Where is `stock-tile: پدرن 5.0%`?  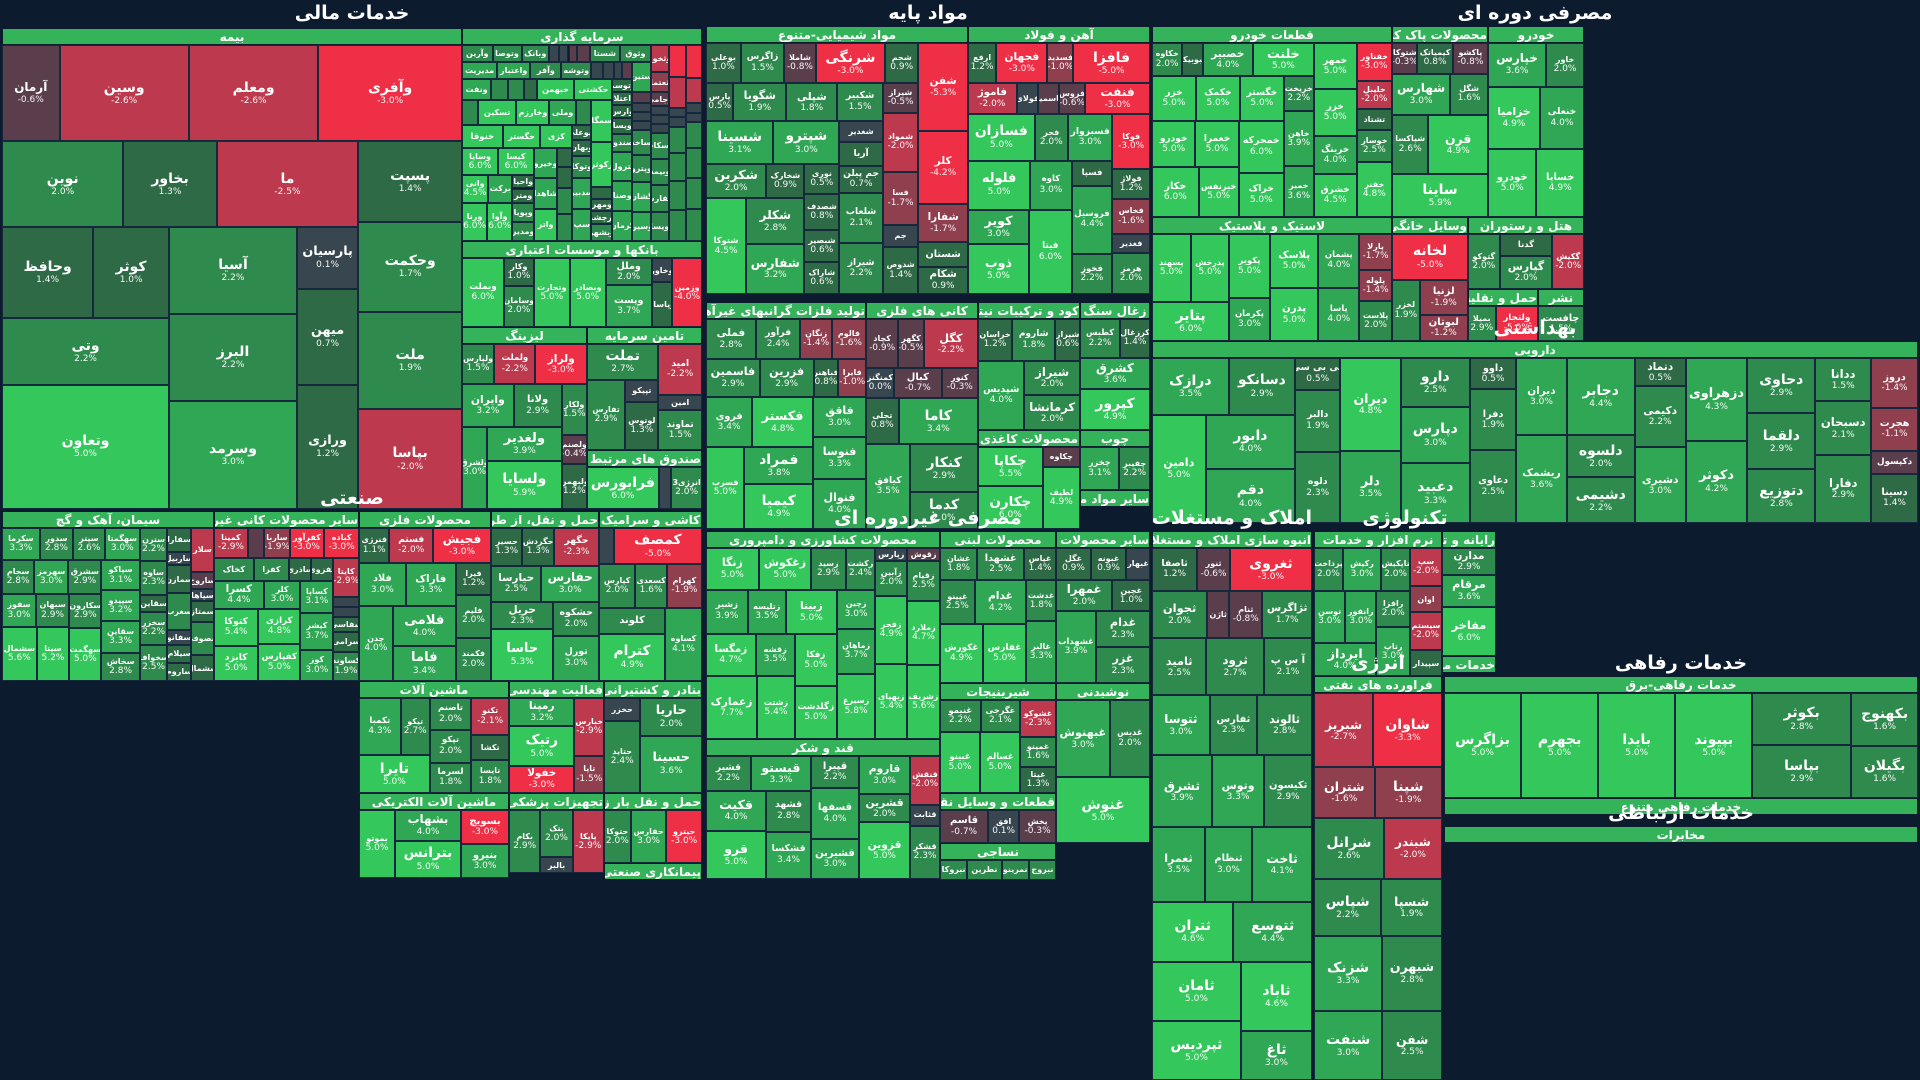
stock-tile: پدرن 5.0% is located at coordinates (1294, 314).